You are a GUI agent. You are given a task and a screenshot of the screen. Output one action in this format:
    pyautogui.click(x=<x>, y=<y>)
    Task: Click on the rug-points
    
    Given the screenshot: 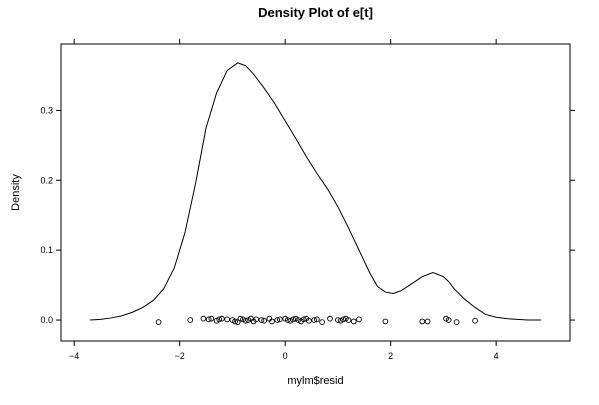 What is the action you would take?
    pyautogui.click(x=316, y=320)
    